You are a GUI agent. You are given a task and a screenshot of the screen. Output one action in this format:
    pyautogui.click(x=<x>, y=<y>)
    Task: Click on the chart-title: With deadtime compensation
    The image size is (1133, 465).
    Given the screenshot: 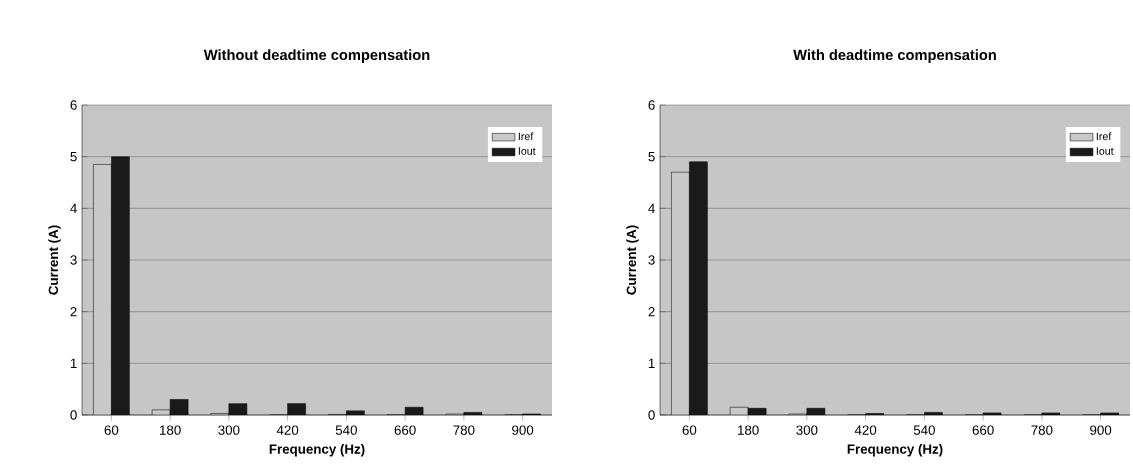 What is the action you would take?
    pyautogui.click(x=894, y=56)
    